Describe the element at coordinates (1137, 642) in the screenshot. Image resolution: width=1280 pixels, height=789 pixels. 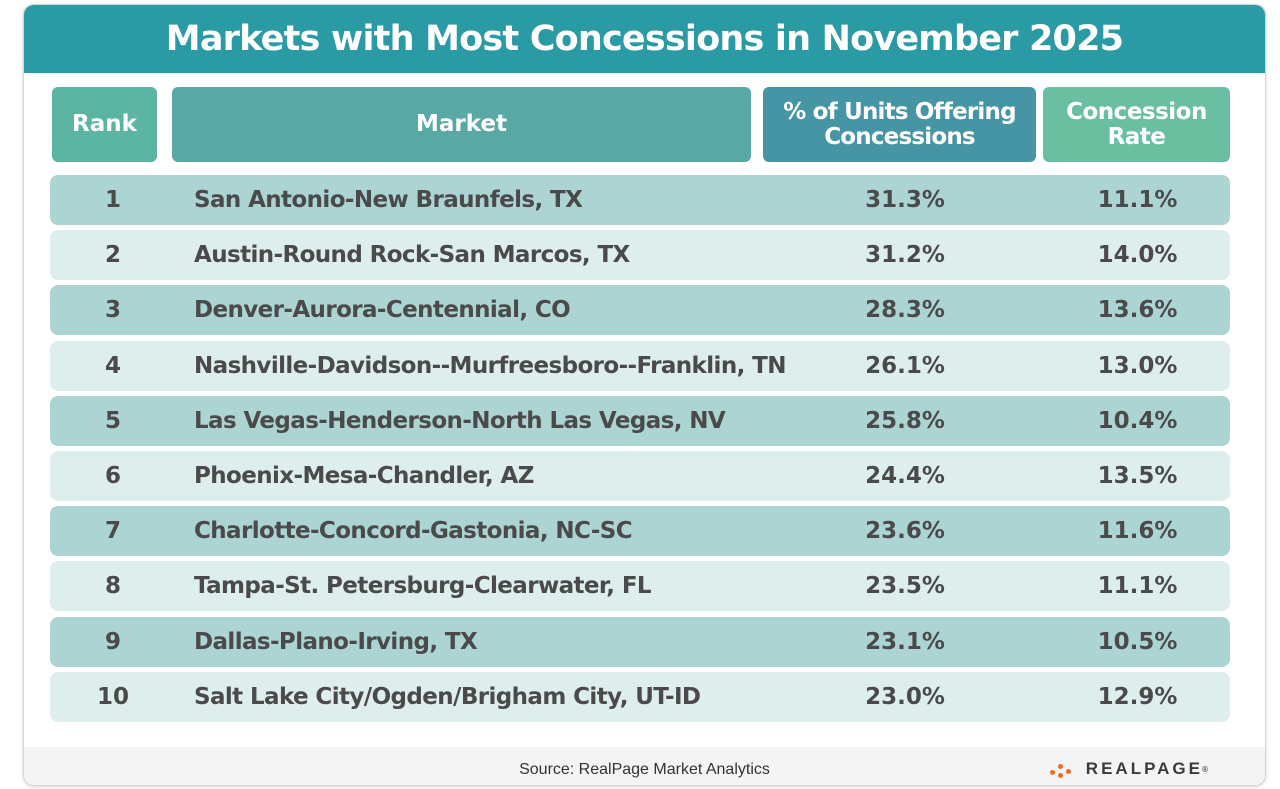
I see `concession-rate-cell: 10.5%` at that location.